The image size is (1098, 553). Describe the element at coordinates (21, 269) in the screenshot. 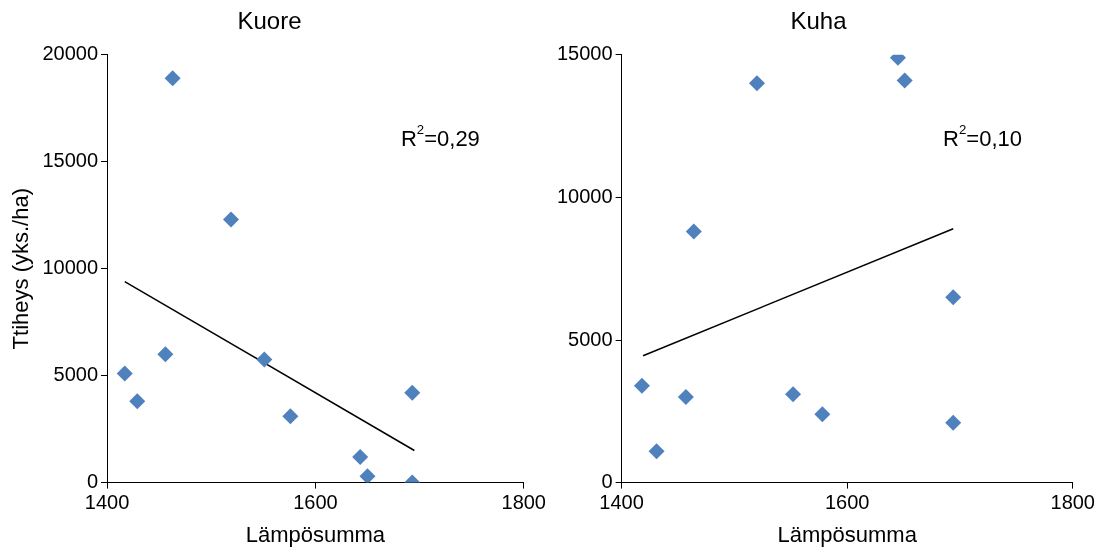

I see `y-axis-title: Ttiheys (yks./ha)` at that location.